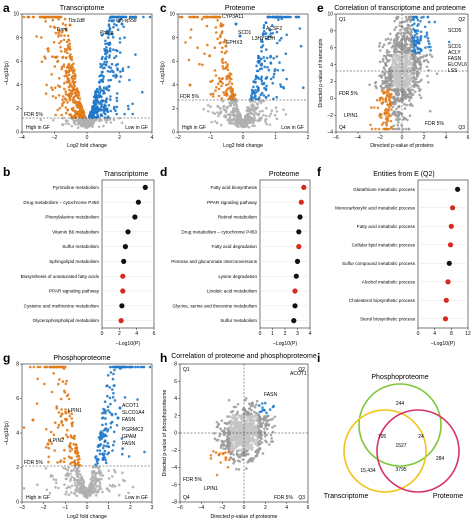  What do you see at coordinates (128, 420) in the screenshot?
I see `gene-label: FASN` at bounding box center [128, 420].